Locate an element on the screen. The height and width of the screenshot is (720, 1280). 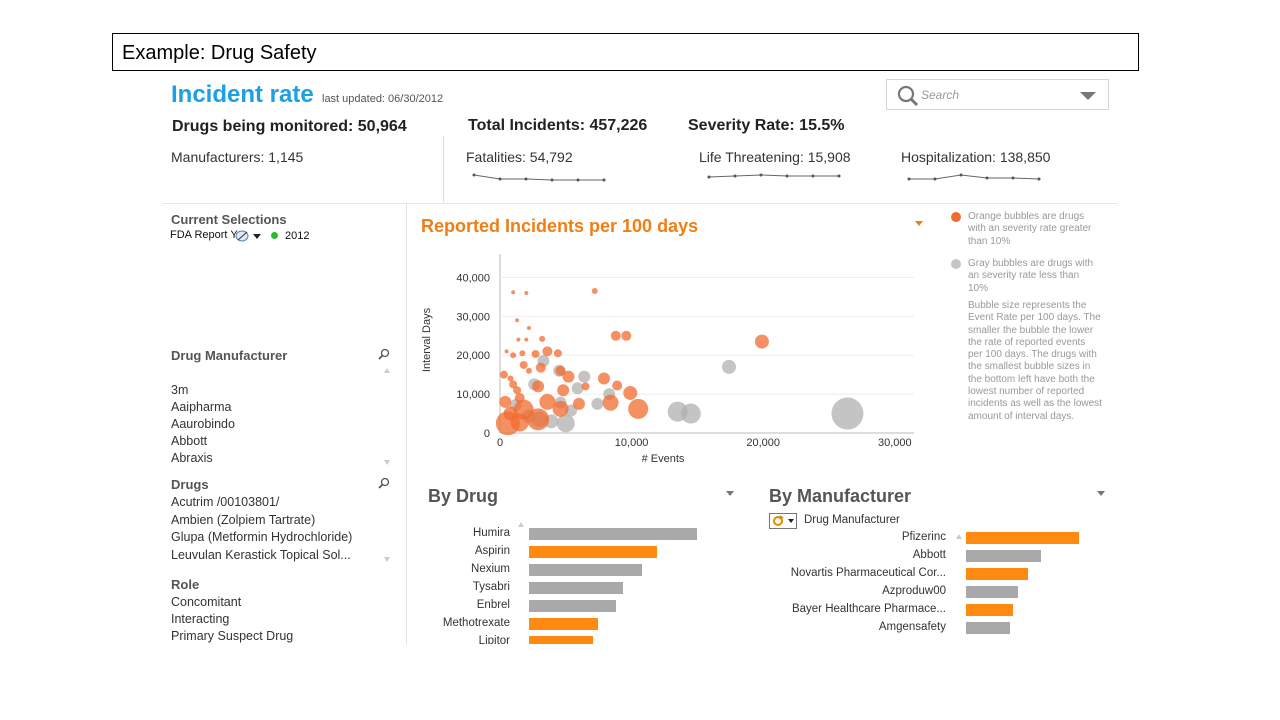
list-item: Ambien (Zolpiem Tartrate) is located at coordinates (243, 519).